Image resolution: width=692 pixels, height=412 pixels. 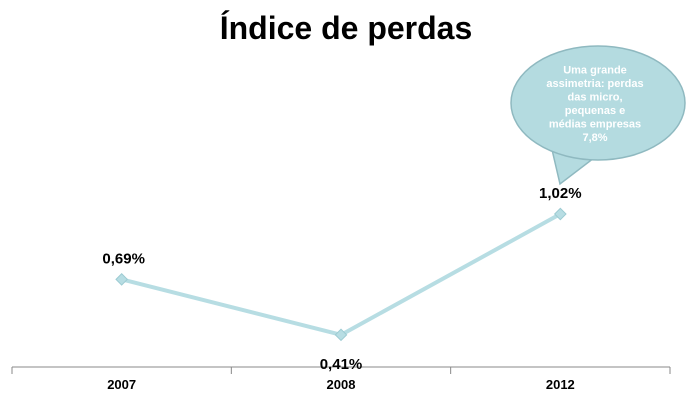 I want to click on callout-text-line: das micro,, so click(x=594, y=97).